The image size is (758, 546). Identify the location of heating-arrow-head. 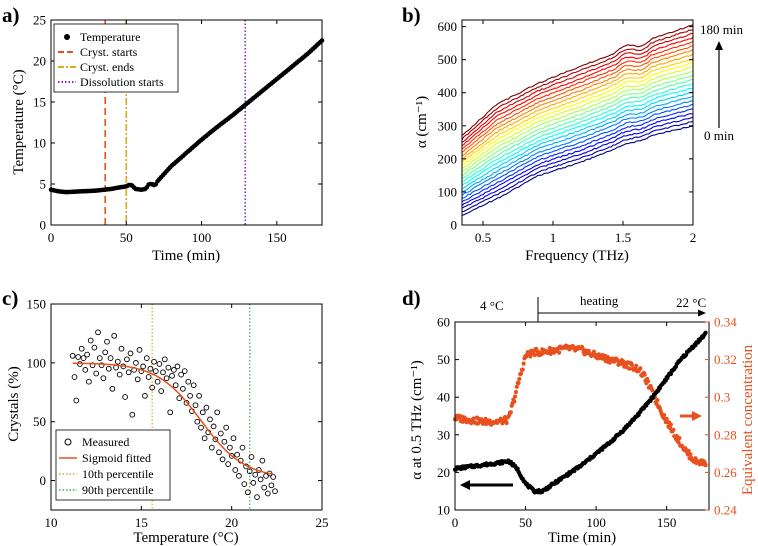
(702, 313).